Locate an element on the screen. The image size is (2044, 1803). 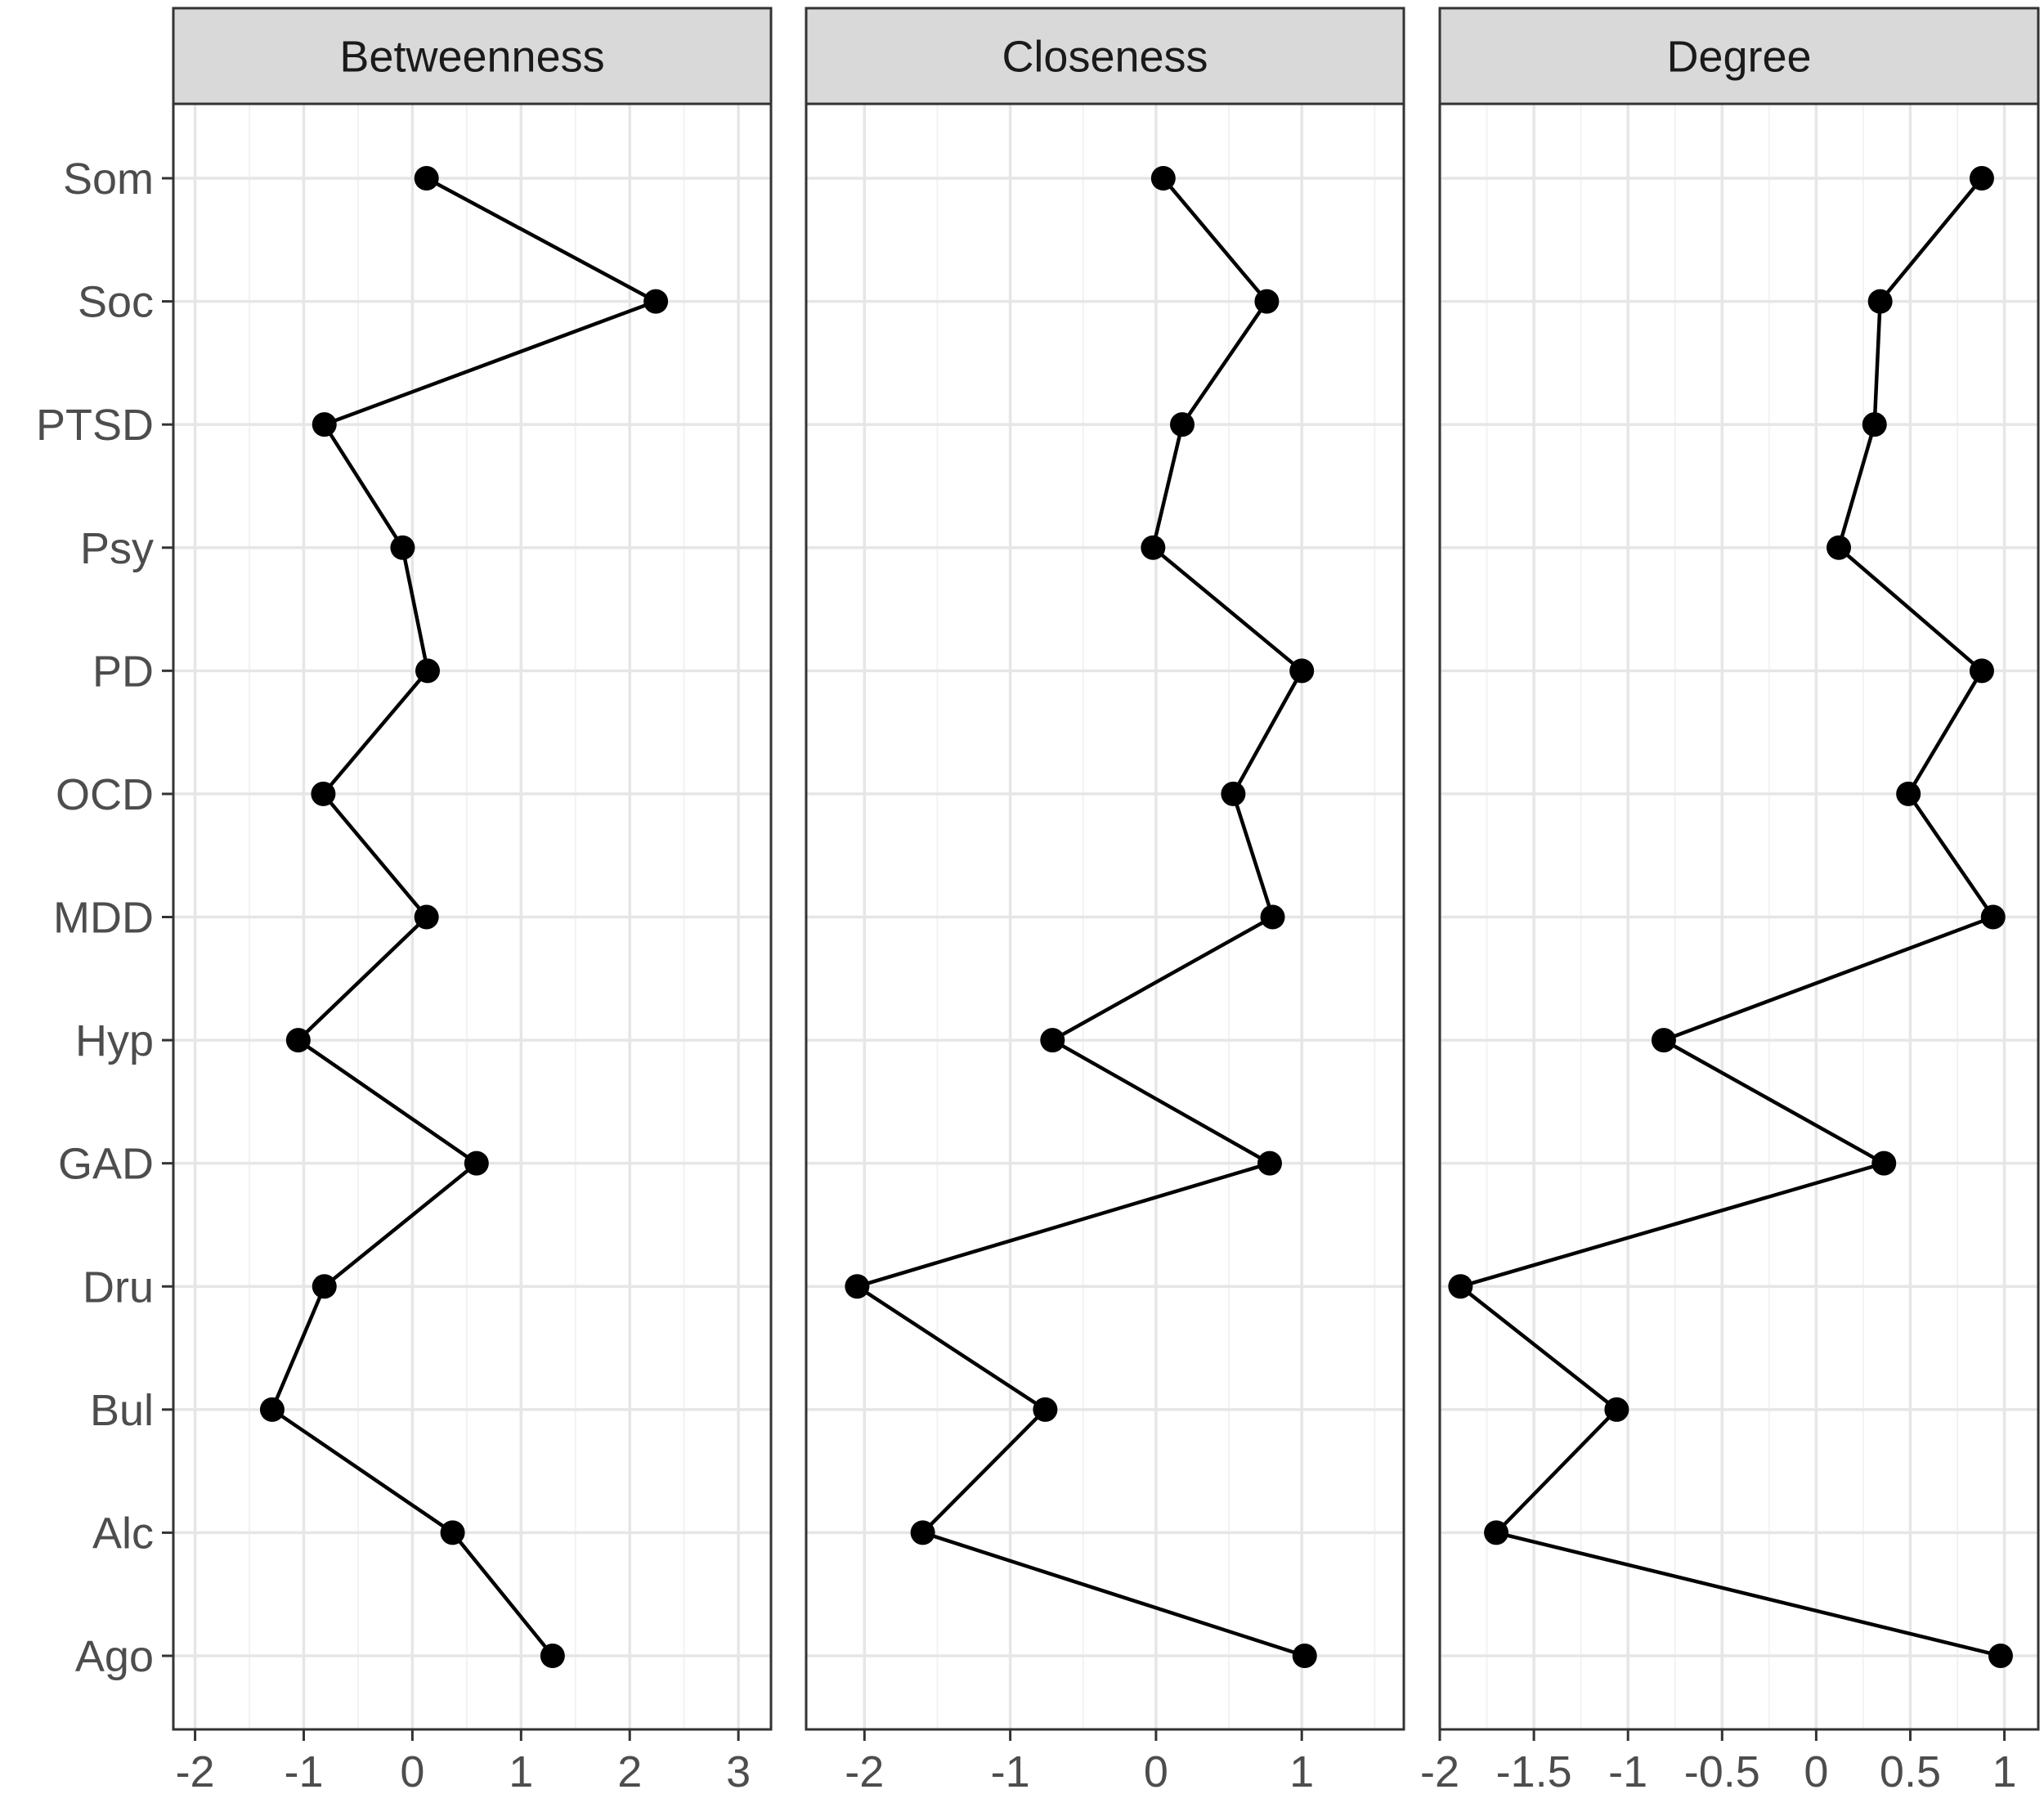
y-axis: Ago Alc Bul Dru GAD Hyp MDD OCD PD Psy PTSD Soc Som is located at coordinates (104, 918).